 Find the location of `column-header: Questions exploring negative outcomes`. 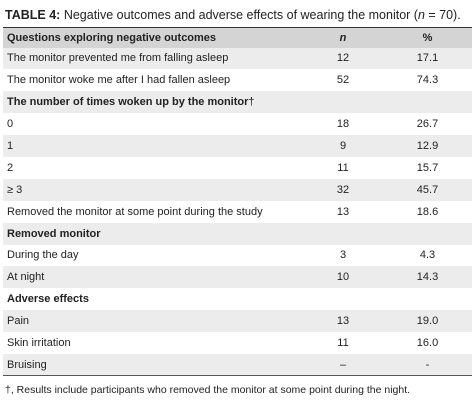

column-header: Questions exploring negative outcomes is located at coordinates (153, 37).